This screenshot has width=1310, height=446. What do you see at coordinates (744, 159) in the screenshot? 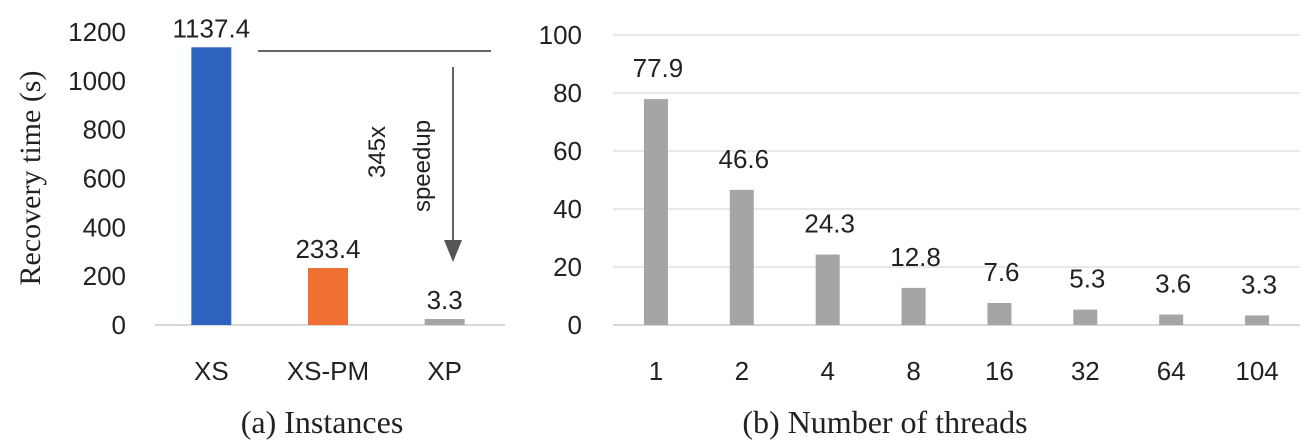
I see `data-label-threads-2: 46.6` at bounding box center [744, 159].